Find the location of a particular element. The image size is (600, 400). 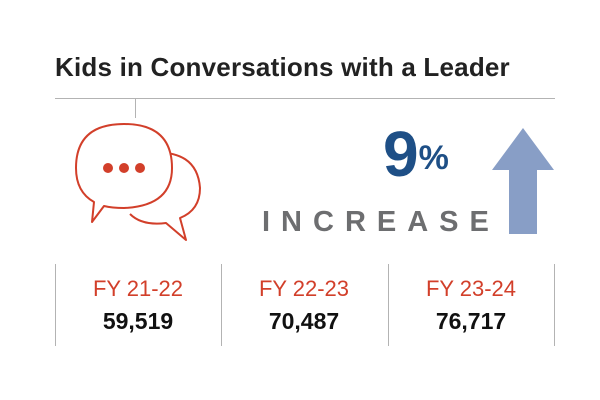

fiscal-year-label: FY 22-23 is located at coordinates (304, 288).